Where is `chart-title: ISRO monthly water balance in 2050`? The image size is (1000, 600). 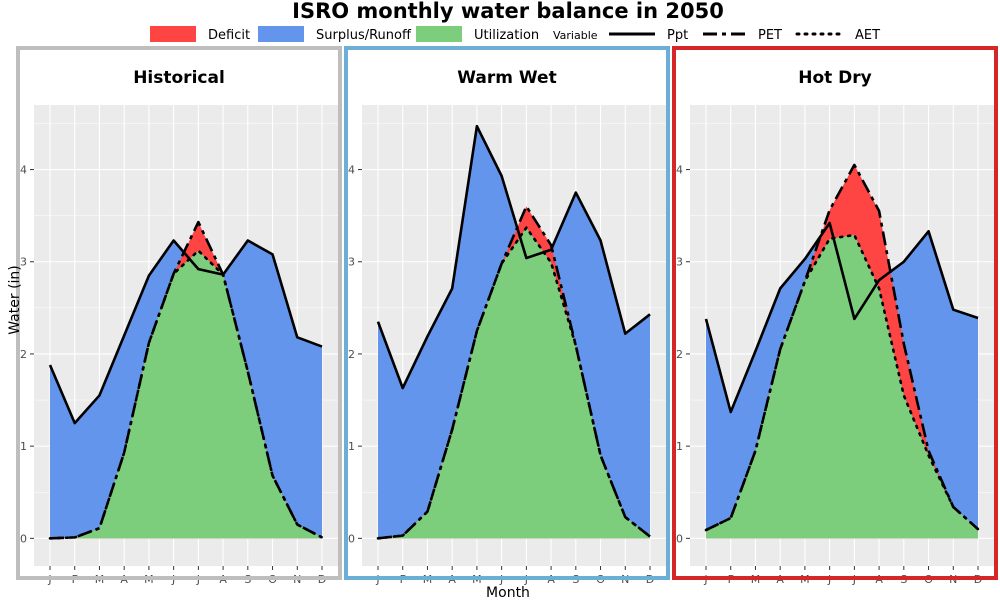 chart-title: ISRO monthly water balance in 2050 is located at coordinates (508, 11).